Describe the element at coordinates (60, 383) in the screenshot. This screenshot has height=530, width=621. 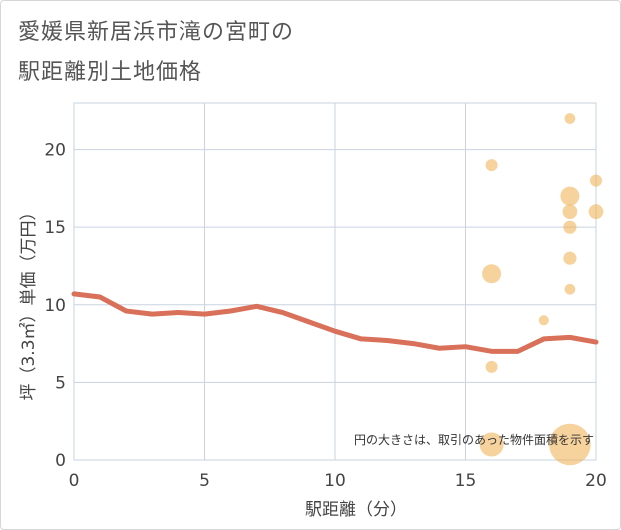
I see `y-tick-label: 5` at that location.